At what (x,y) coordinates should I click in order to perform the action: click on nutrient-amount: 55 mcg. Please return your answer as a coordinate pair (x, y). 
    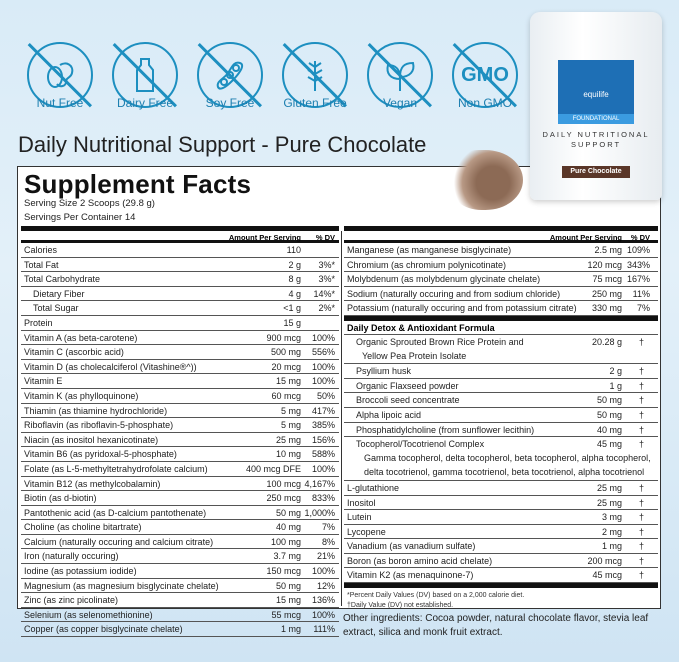
    Looking at the image, I should click on (286, 614).